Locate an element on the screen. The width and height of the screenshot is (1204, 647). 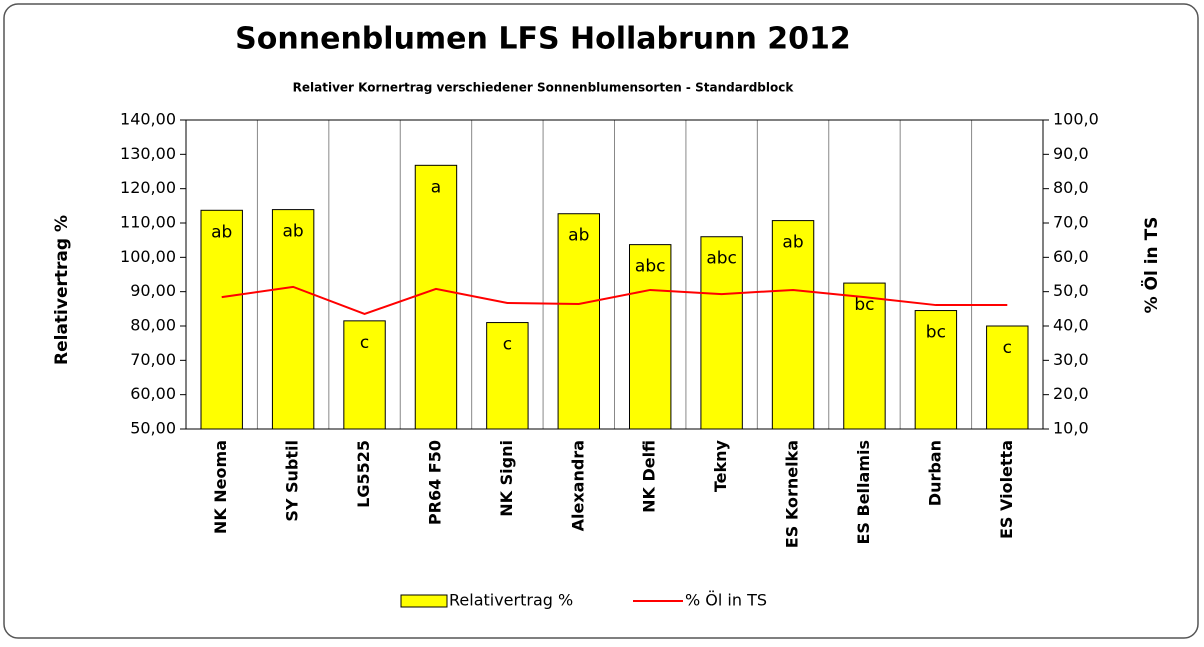
y-tick-label: 60,00 is located at coordinates (153, 393).